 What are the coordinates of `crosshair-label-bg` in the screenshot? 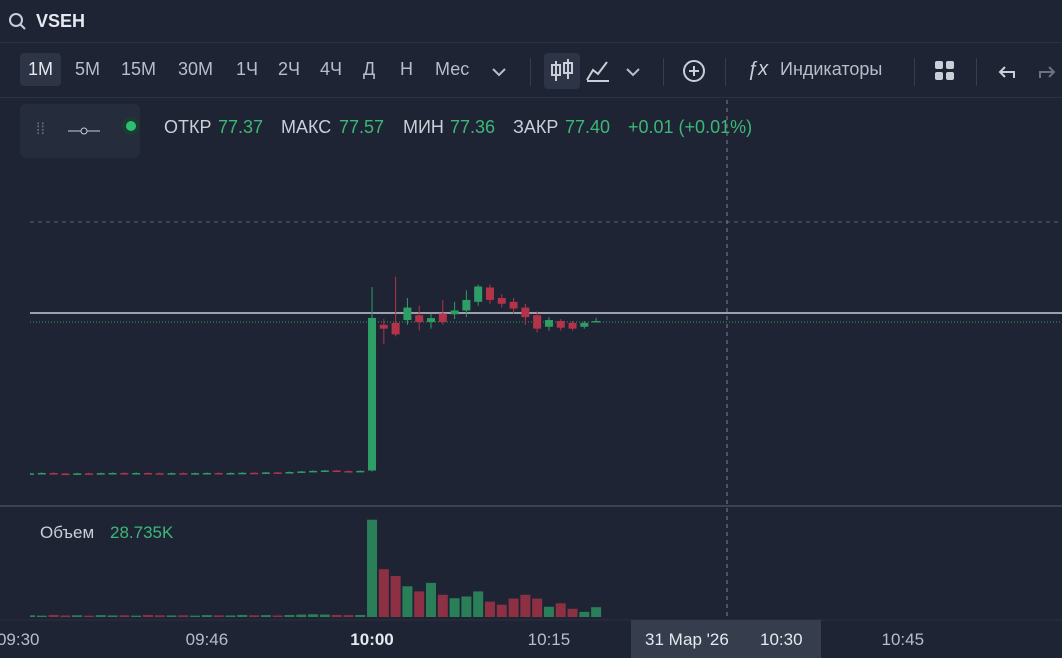 It's located at (726, 639).